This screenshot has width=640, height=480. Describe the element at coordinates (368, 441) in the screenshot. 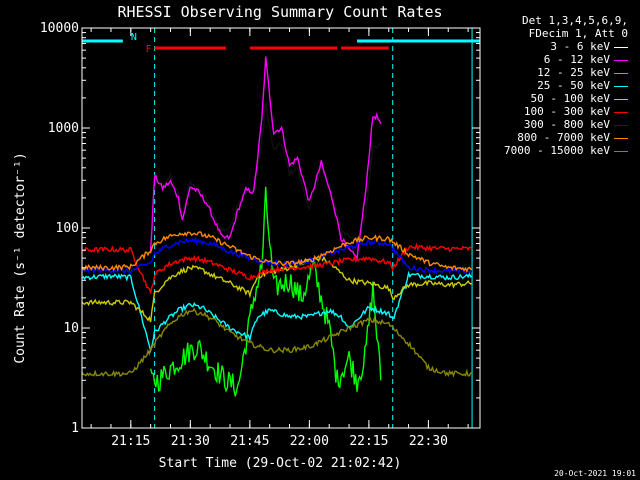

I see `x-tick-label: 22:15` at that location.